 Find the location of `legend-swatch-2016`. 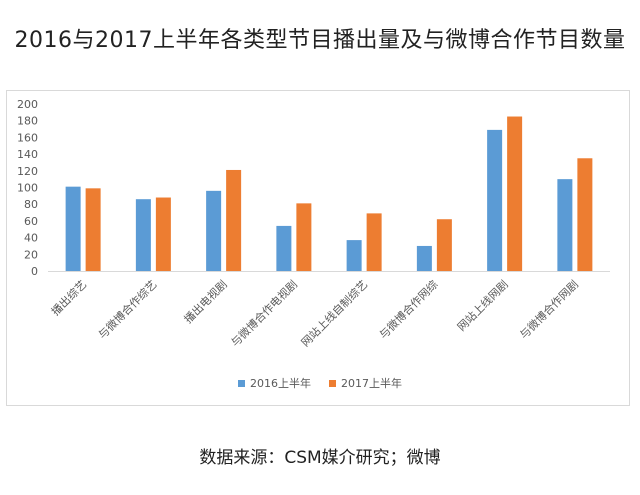

legend-swatch-2016 is located at coordinates (241, 383).